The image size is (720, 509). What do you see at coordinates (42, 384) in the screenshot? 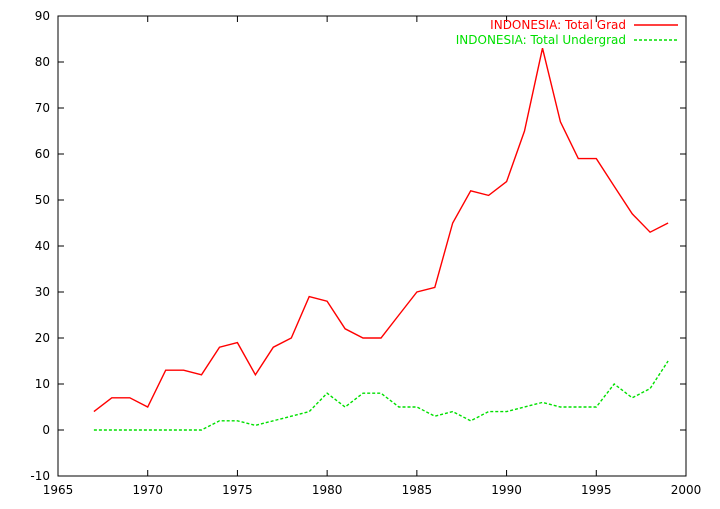
I see `y-tick-label: 10` at bounding box center [42, 384].